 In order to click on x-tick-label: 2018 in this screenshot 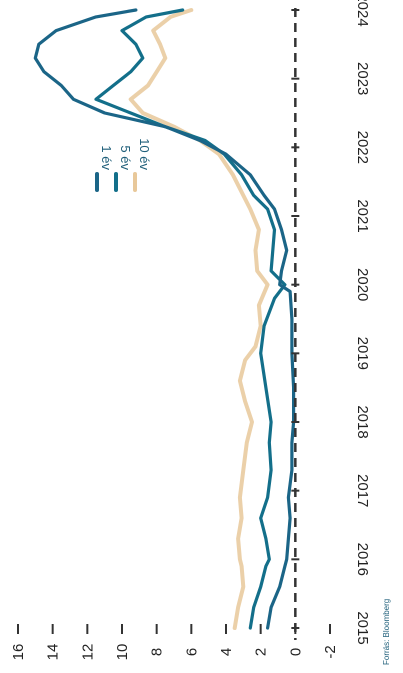, I will do `click(362, 421)`.